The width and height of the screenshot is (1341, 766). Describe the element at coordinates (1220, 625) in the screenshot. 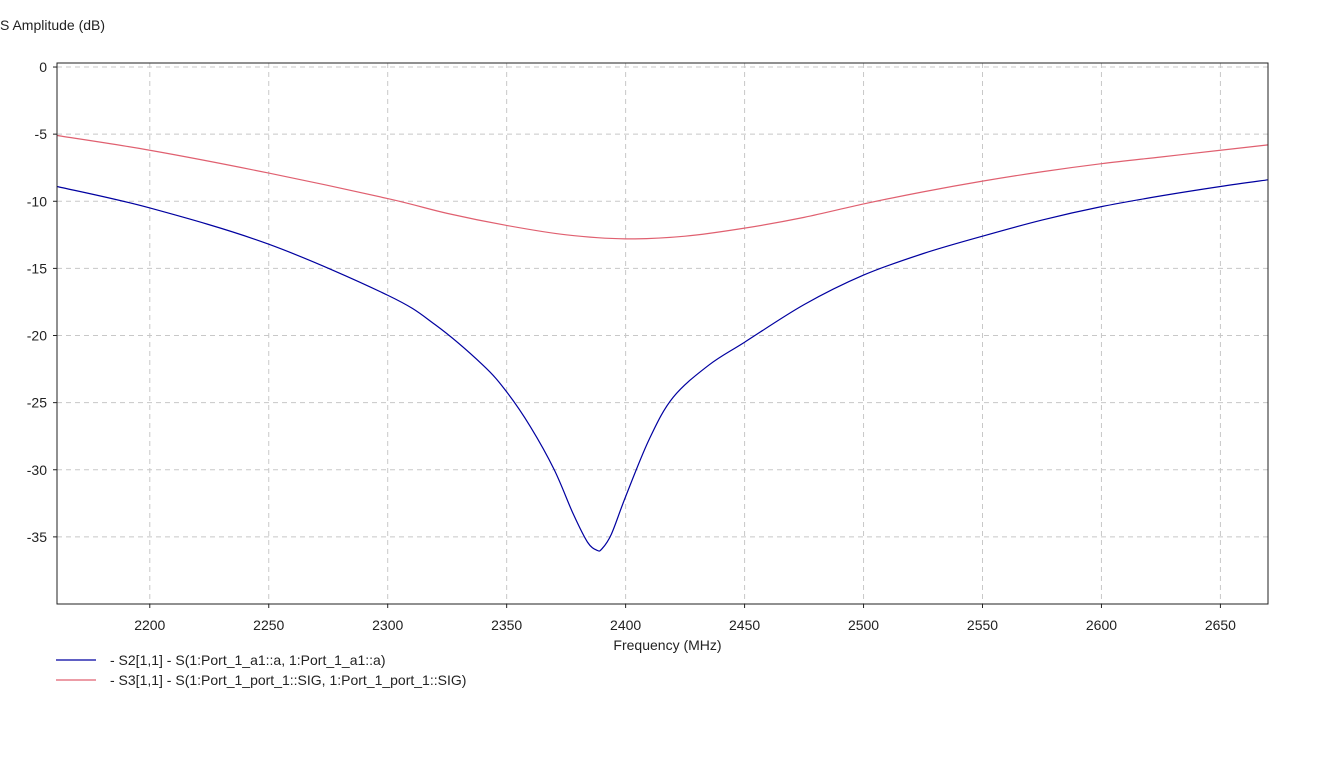

I see `x-tick-label: 2650` at that location.